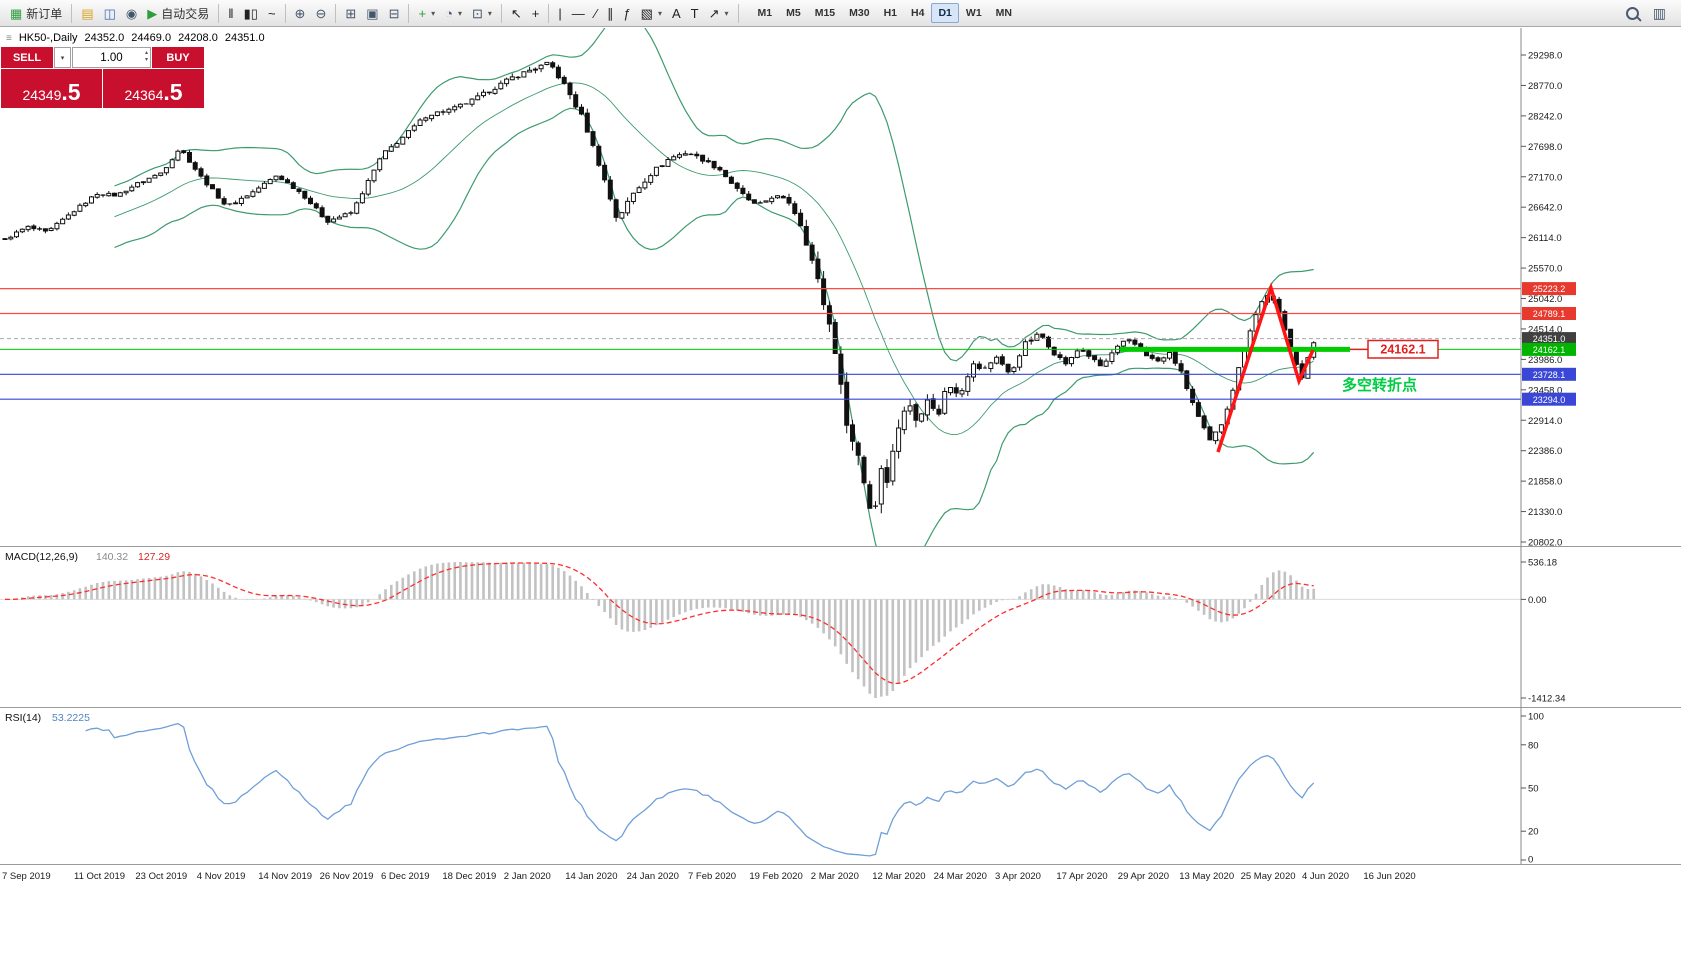 The image size is (1681, 953). What do you see at coordinates (1004, 13) in the screenshot?
I see `timeframe-button-mn: MN` at bounding box center [1004, 13].